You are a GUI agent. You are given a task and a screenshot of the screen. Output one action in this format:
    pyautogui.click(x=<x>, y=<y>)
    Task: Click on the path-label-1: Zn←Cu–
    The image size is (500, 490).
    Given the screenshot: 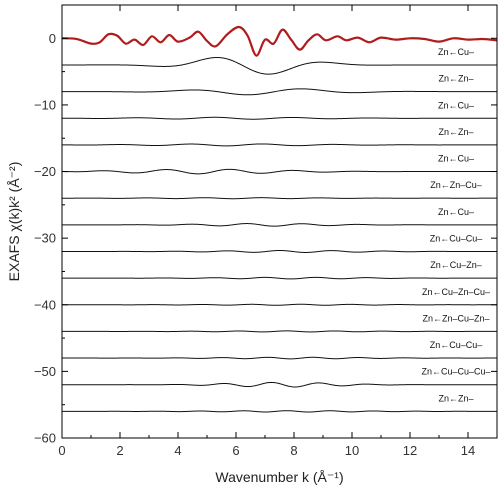 What is the action you would take?
    pyautogui.click(x=456, y=52)
    